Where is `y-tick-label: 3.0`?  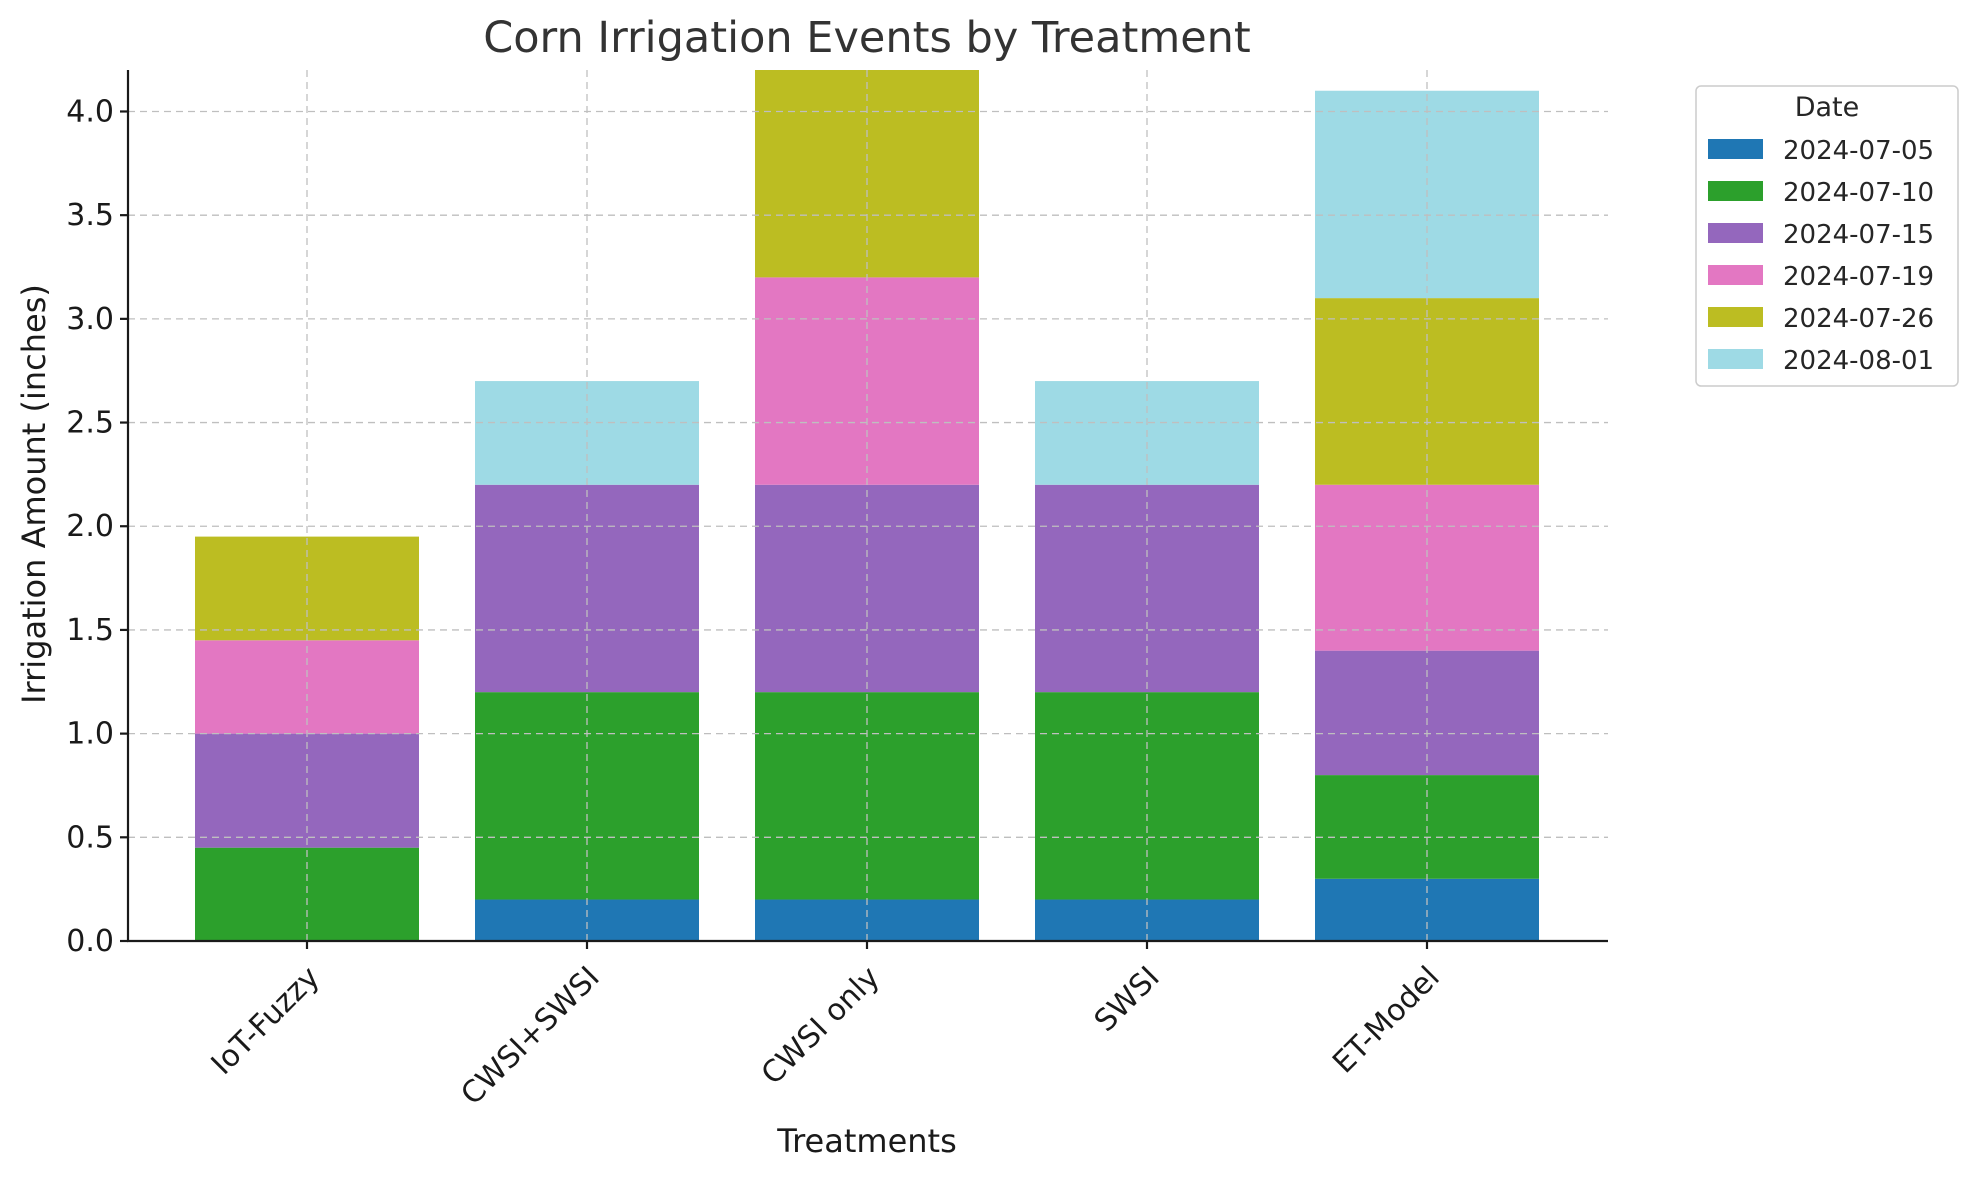
y-tick-label: 3.0 is located at coordinates (90, 319).